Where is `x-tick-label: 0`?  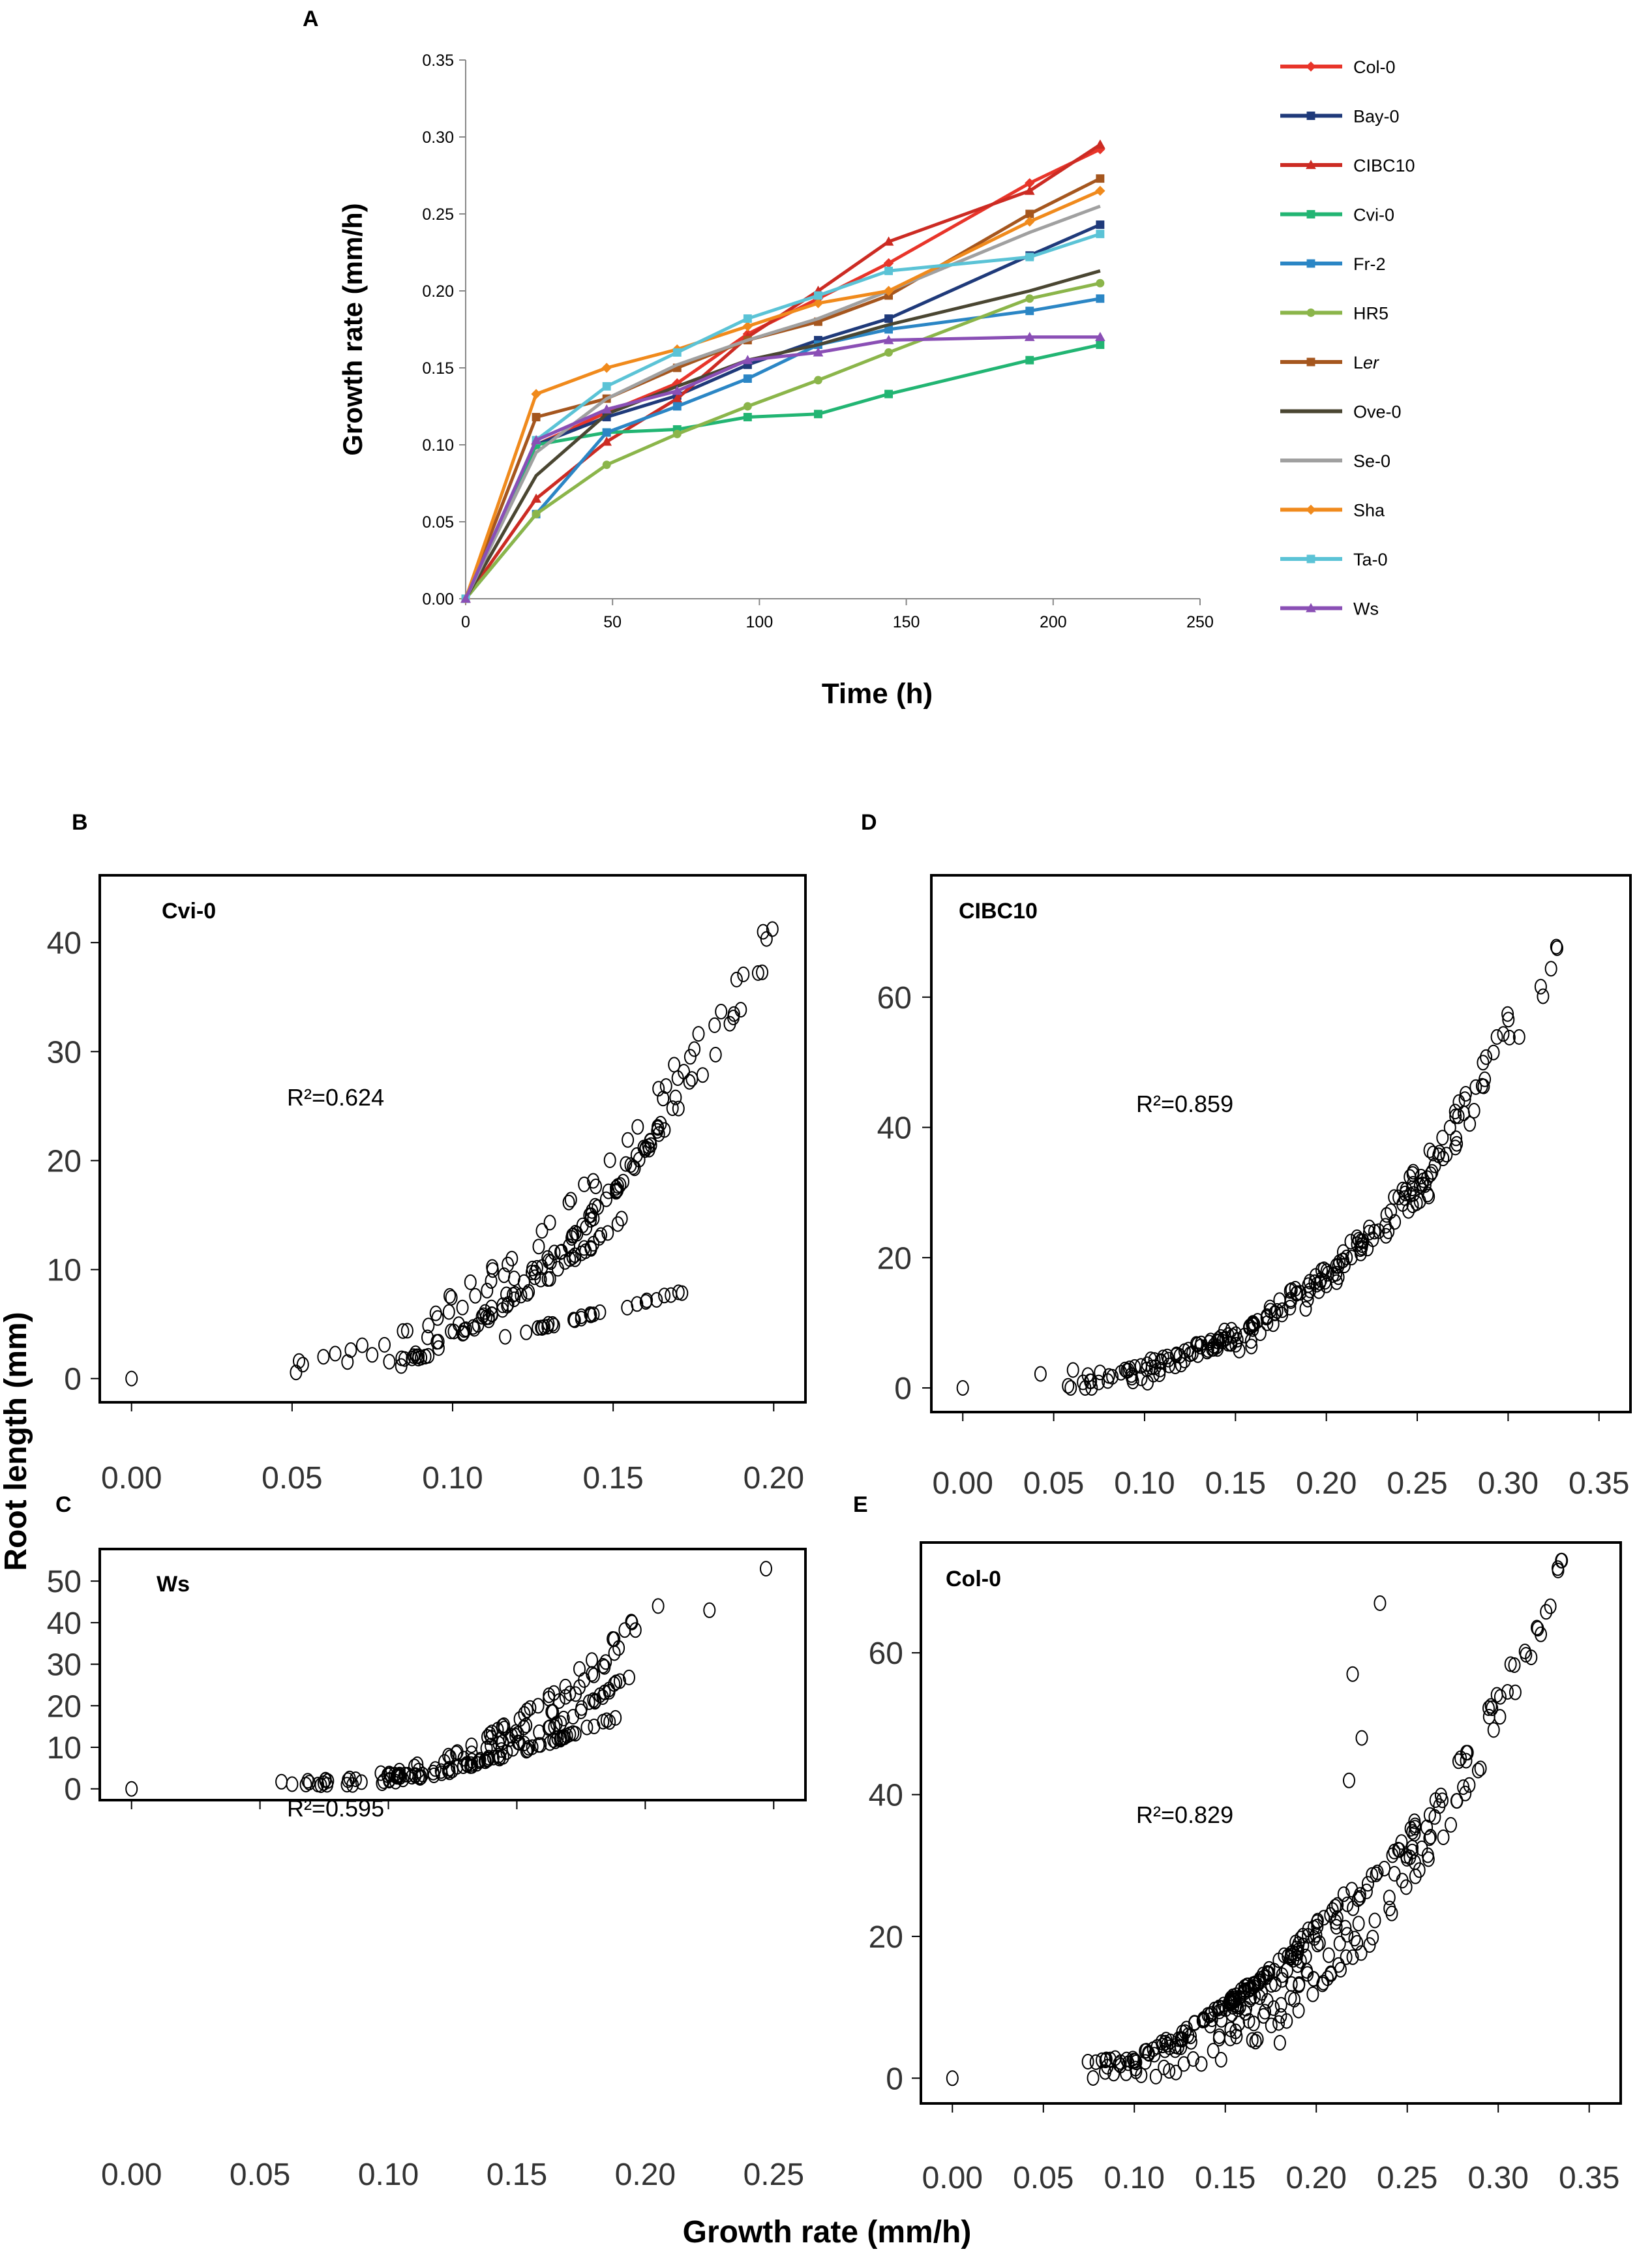 x-tick-label: 0 is located at coordinates (466, 622).